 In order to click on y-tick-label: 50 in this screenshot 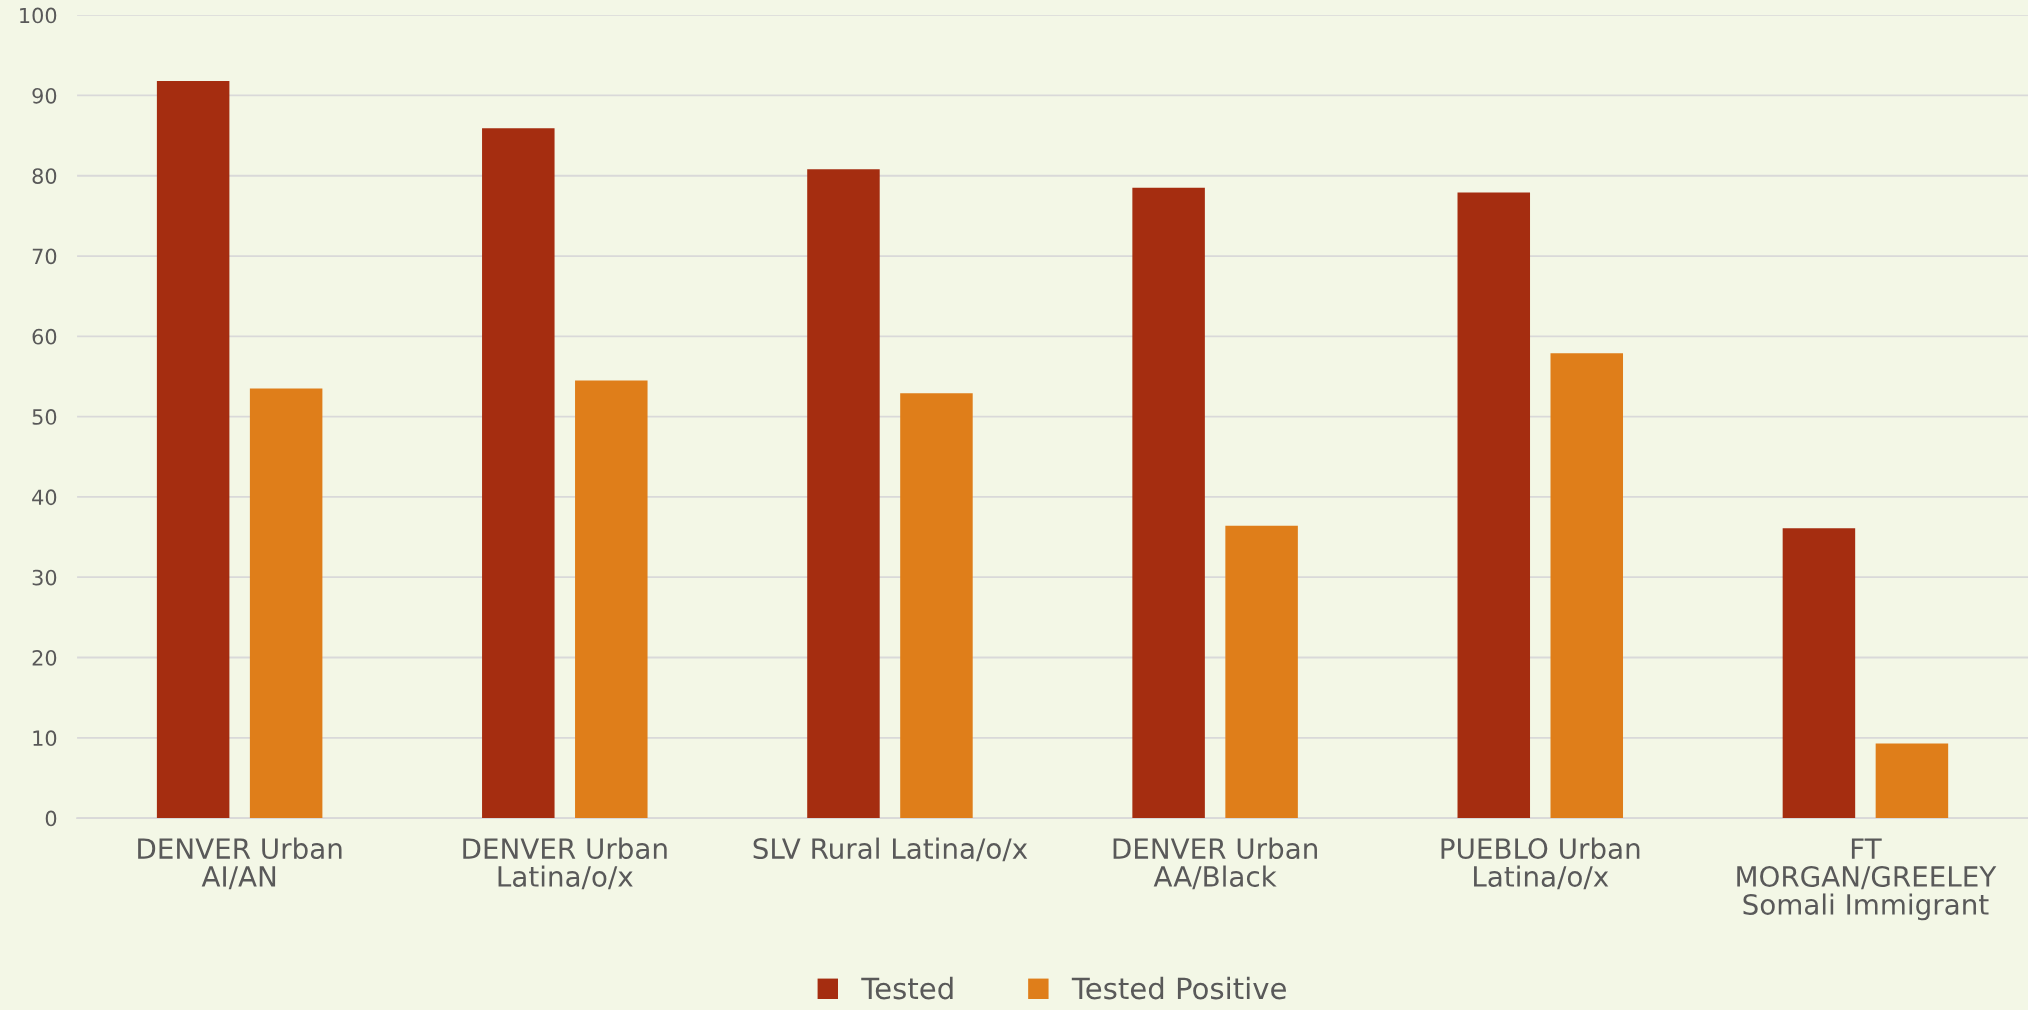, I will do `click(44, 417)`.